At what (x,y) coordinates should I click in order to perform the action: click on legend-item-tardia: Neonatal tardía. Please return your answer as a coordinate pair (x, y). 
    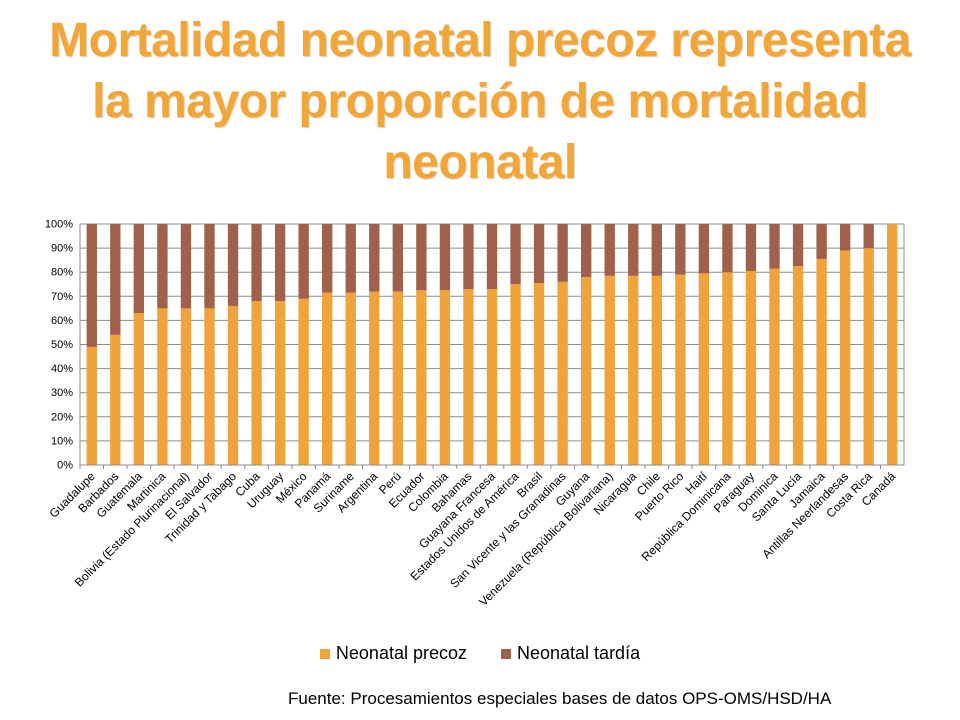
    Looking at the image, I should click on (570, 653).